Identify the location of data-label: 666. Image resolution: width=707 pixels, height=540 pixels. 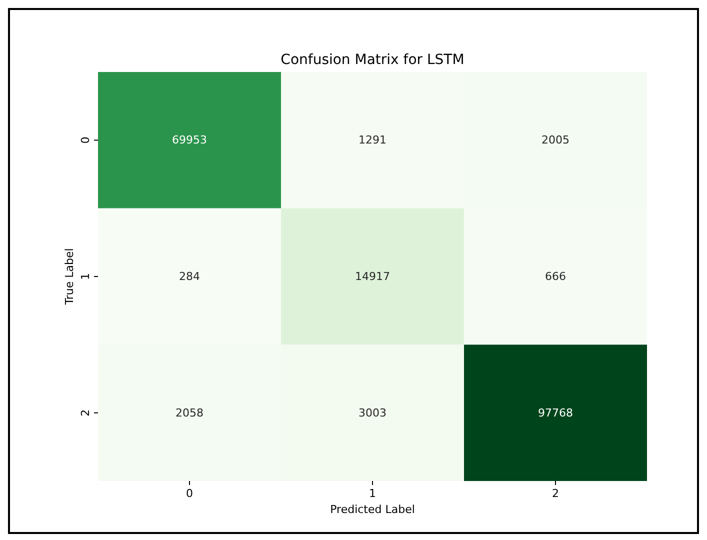
(555, 276).